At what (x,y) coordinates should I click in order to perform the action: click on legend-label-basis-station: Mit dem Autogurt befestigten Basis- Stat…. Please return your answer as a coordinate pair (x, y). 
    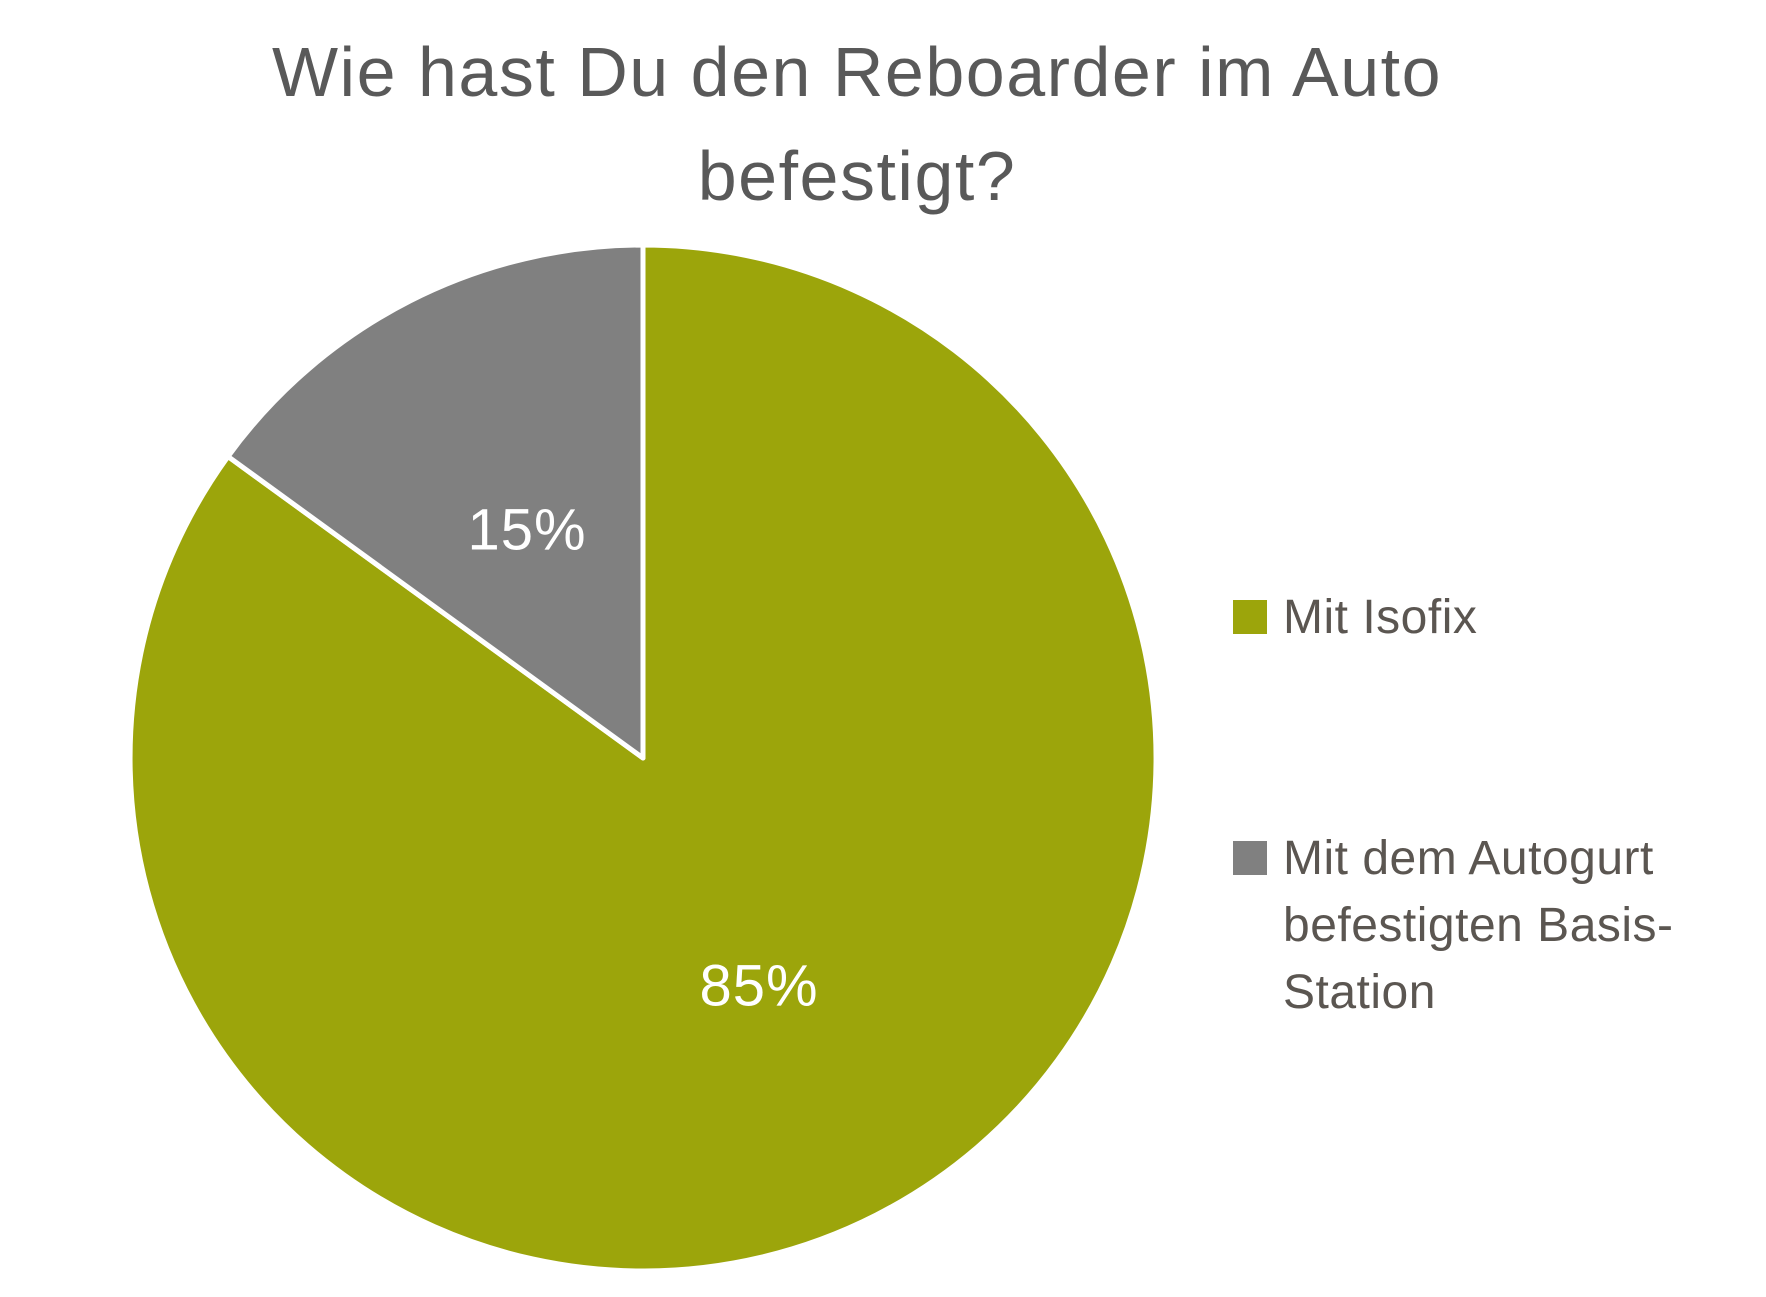
    Looking at the image, I should click on (1478, 925).